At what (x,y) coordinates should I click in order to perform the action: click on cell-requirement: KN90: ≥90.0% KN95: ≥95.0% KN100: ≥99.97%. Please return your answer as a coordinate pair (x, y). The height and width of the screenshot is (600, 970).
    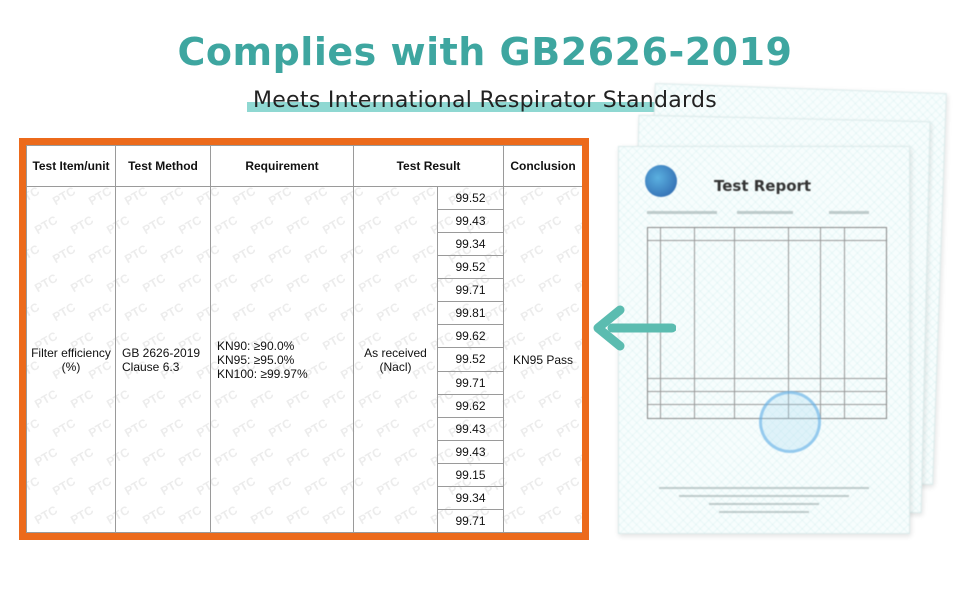
    Looking at the image, I should click on (282, 359).